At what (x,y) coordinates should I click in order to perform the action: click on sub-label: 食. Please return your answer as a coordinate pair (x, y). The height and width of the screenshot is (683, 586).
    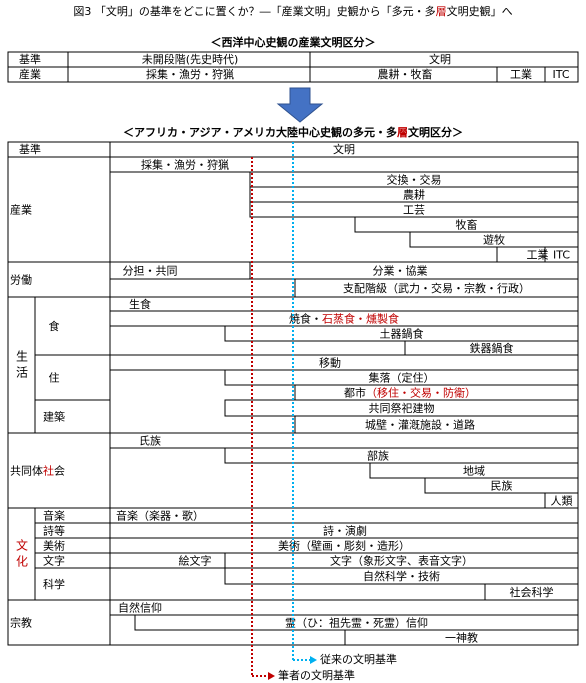
    Looking at the image, I should click on (54, 326).